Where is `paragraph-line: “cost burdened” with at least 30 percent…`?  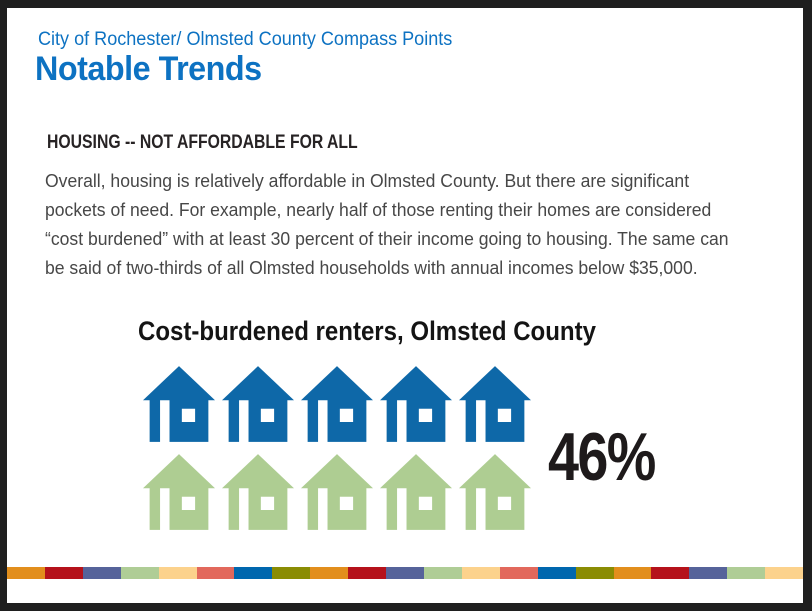 paragraph-line: “cost burdened” with at least 30 percent… is located at coordinates (387, 238).